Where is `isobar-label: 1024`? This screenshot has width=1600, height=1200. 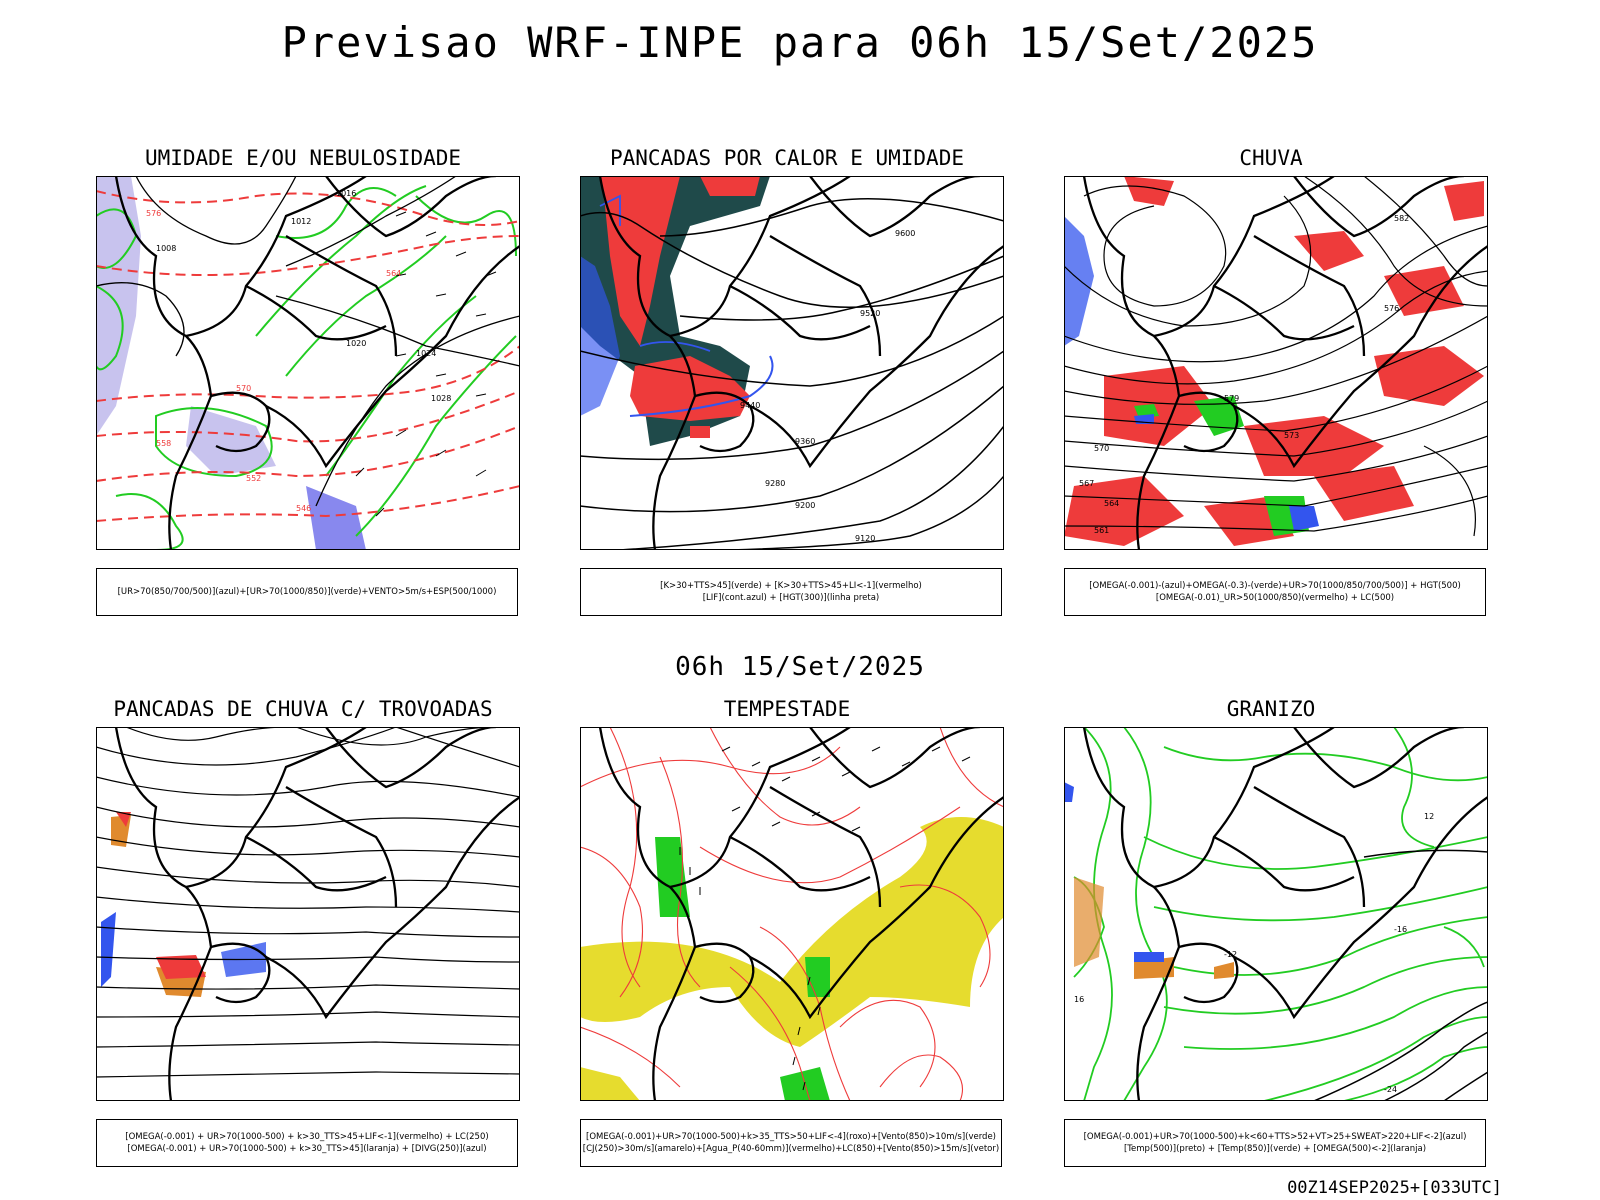
isobar-label: 1024 is located at coordinates (426, 353).